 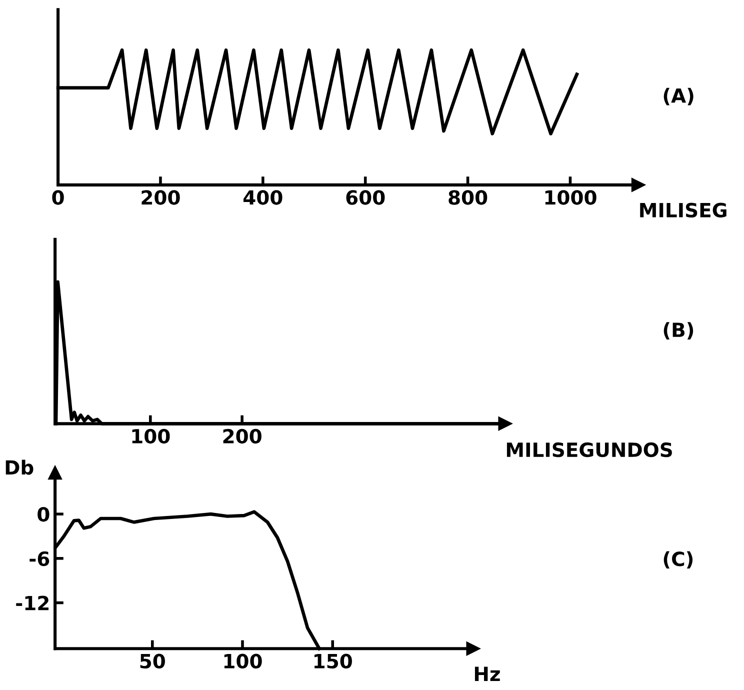 What do you see at coordinates (58, 197) in the screenshot?
I see `x-tick-label: 0` at bounding box center [58, 197].